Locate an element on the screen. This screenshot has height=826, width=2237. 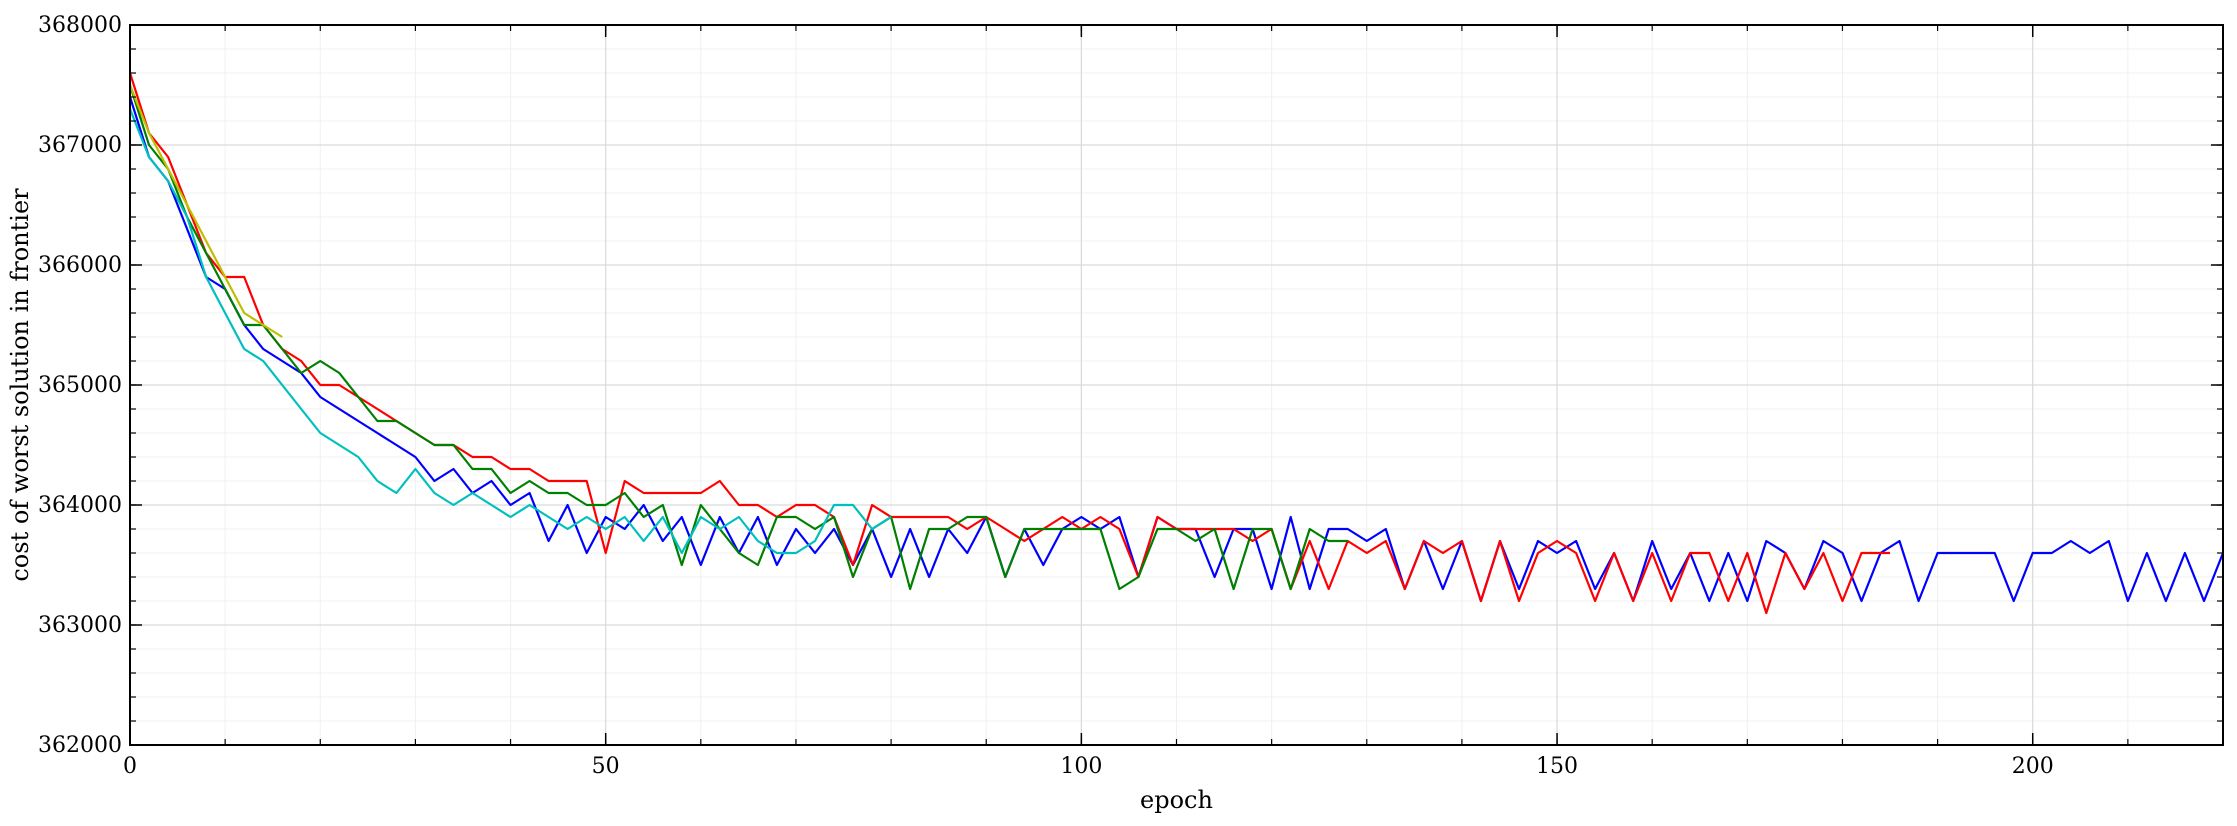
x-tick-labels: 0 50 100 150 200 is located at coordinates (1088, 766).